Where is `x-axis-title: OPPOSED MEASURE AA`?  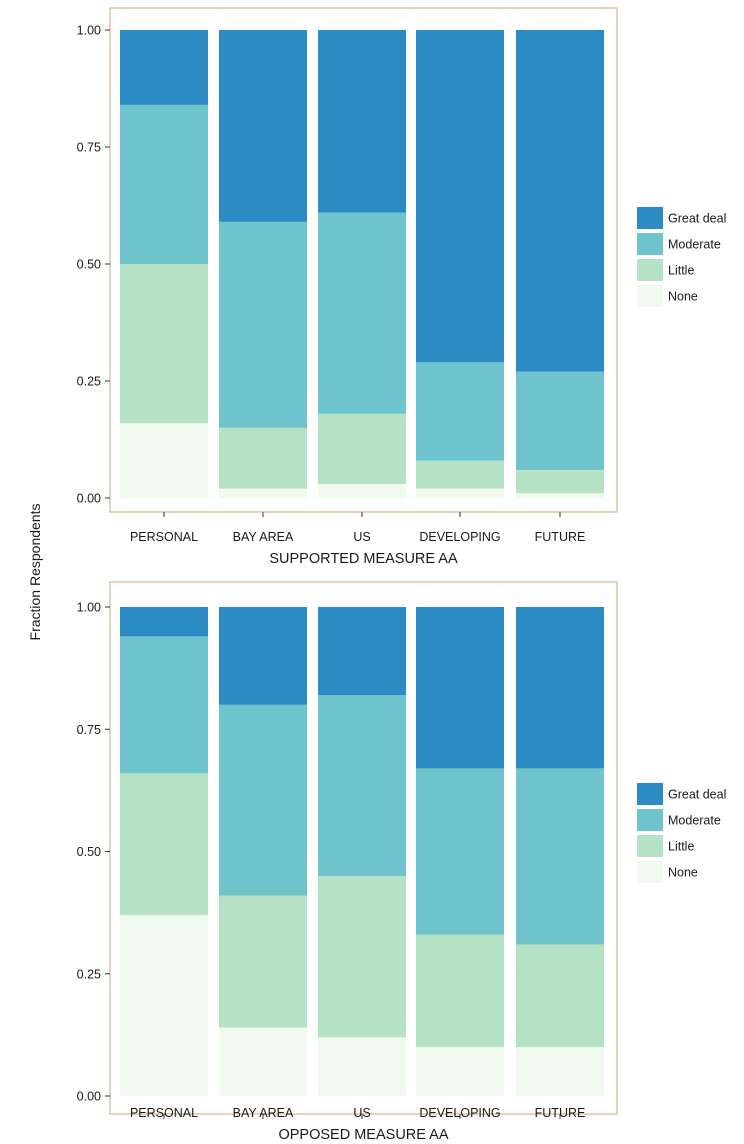 x-axis-title: OPPOSED MEASURE AA is located at coordinates (363, 1135).